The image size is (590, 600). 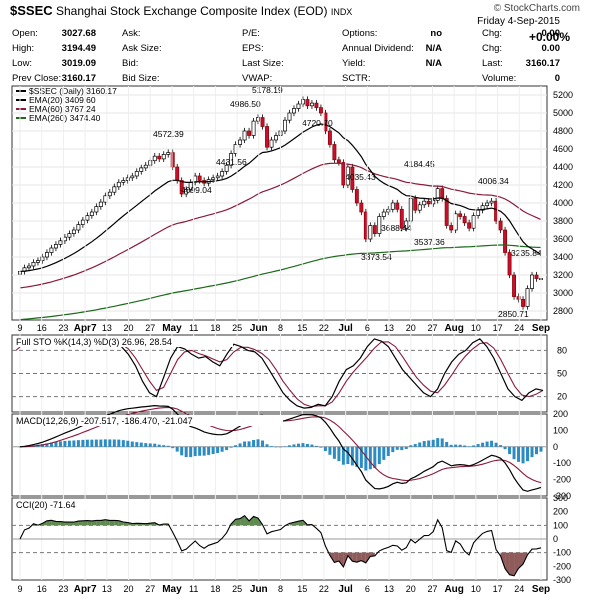 I want to click on quote-label: SCTR:, so click(x=356, y=78).